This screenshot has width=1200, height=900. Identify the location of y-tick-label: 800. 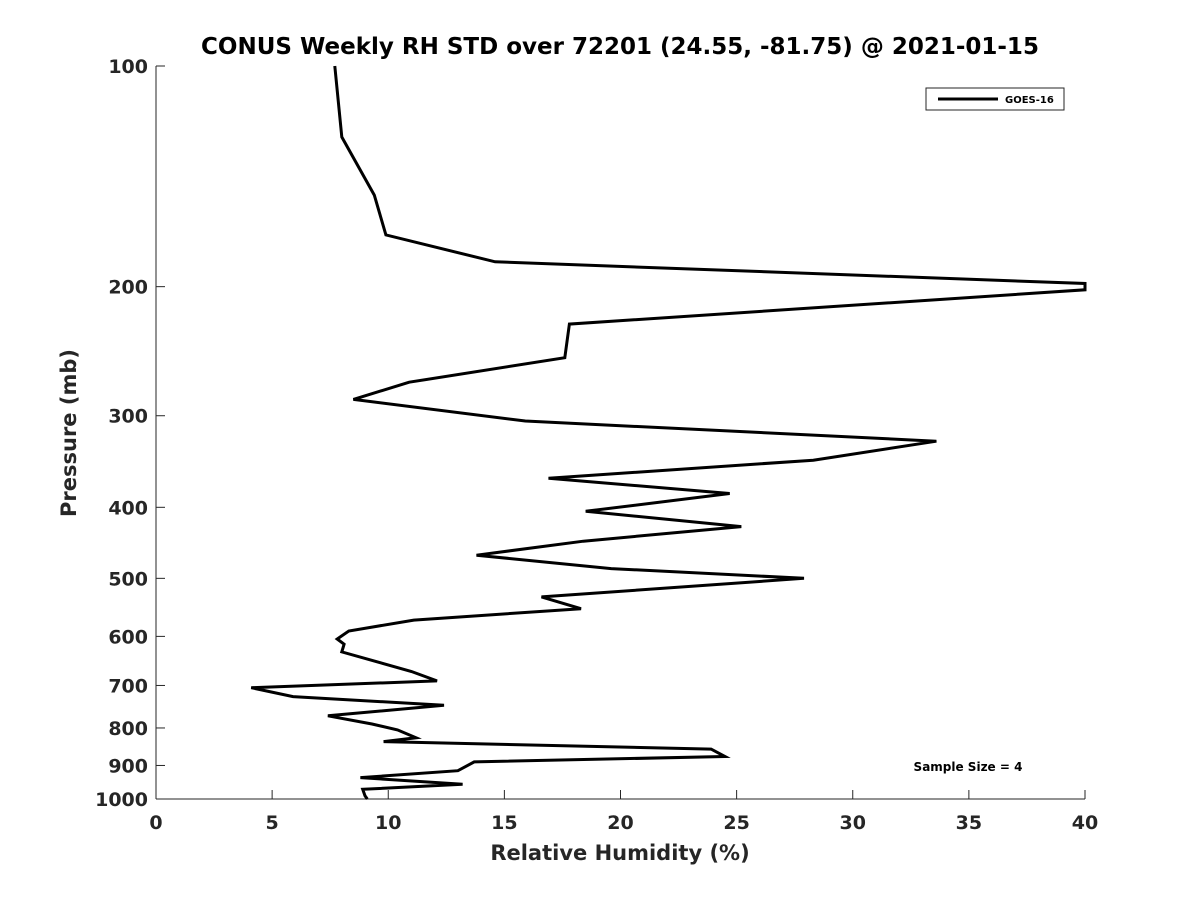
(128, 729).